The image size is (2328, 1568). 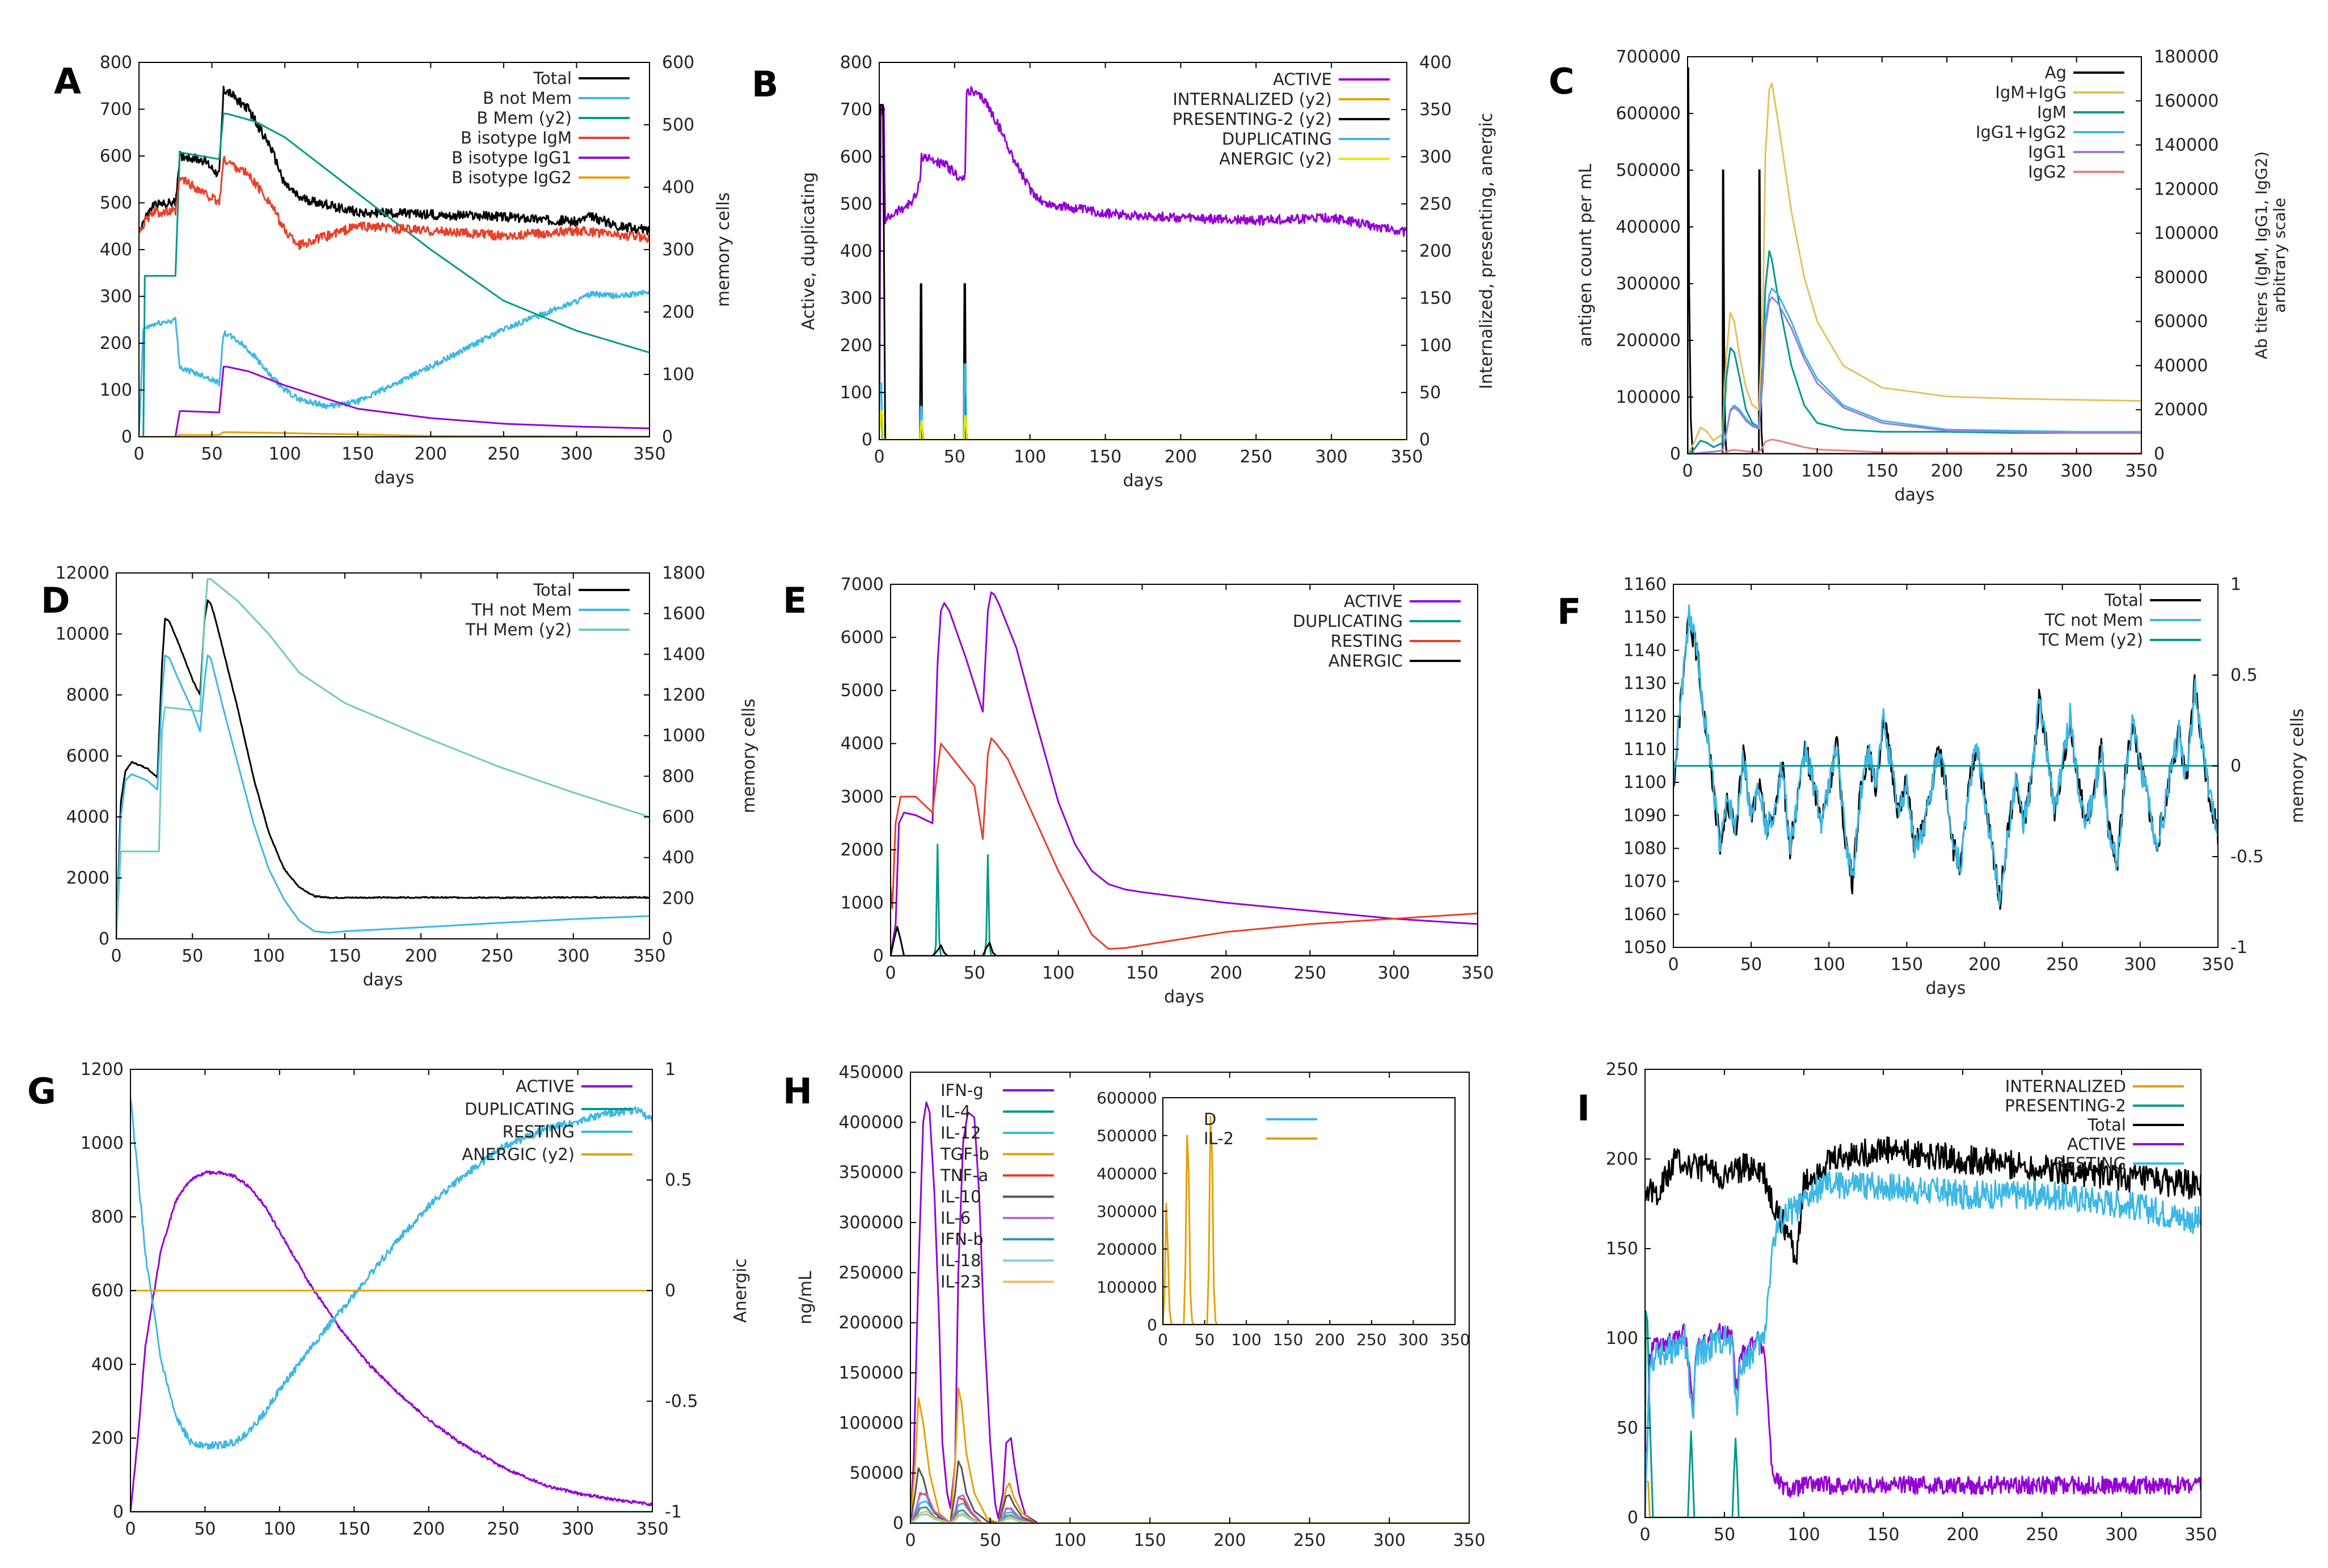 I want to click on panel-g-x-tick-label: 50, so click(x=205, y=1529).